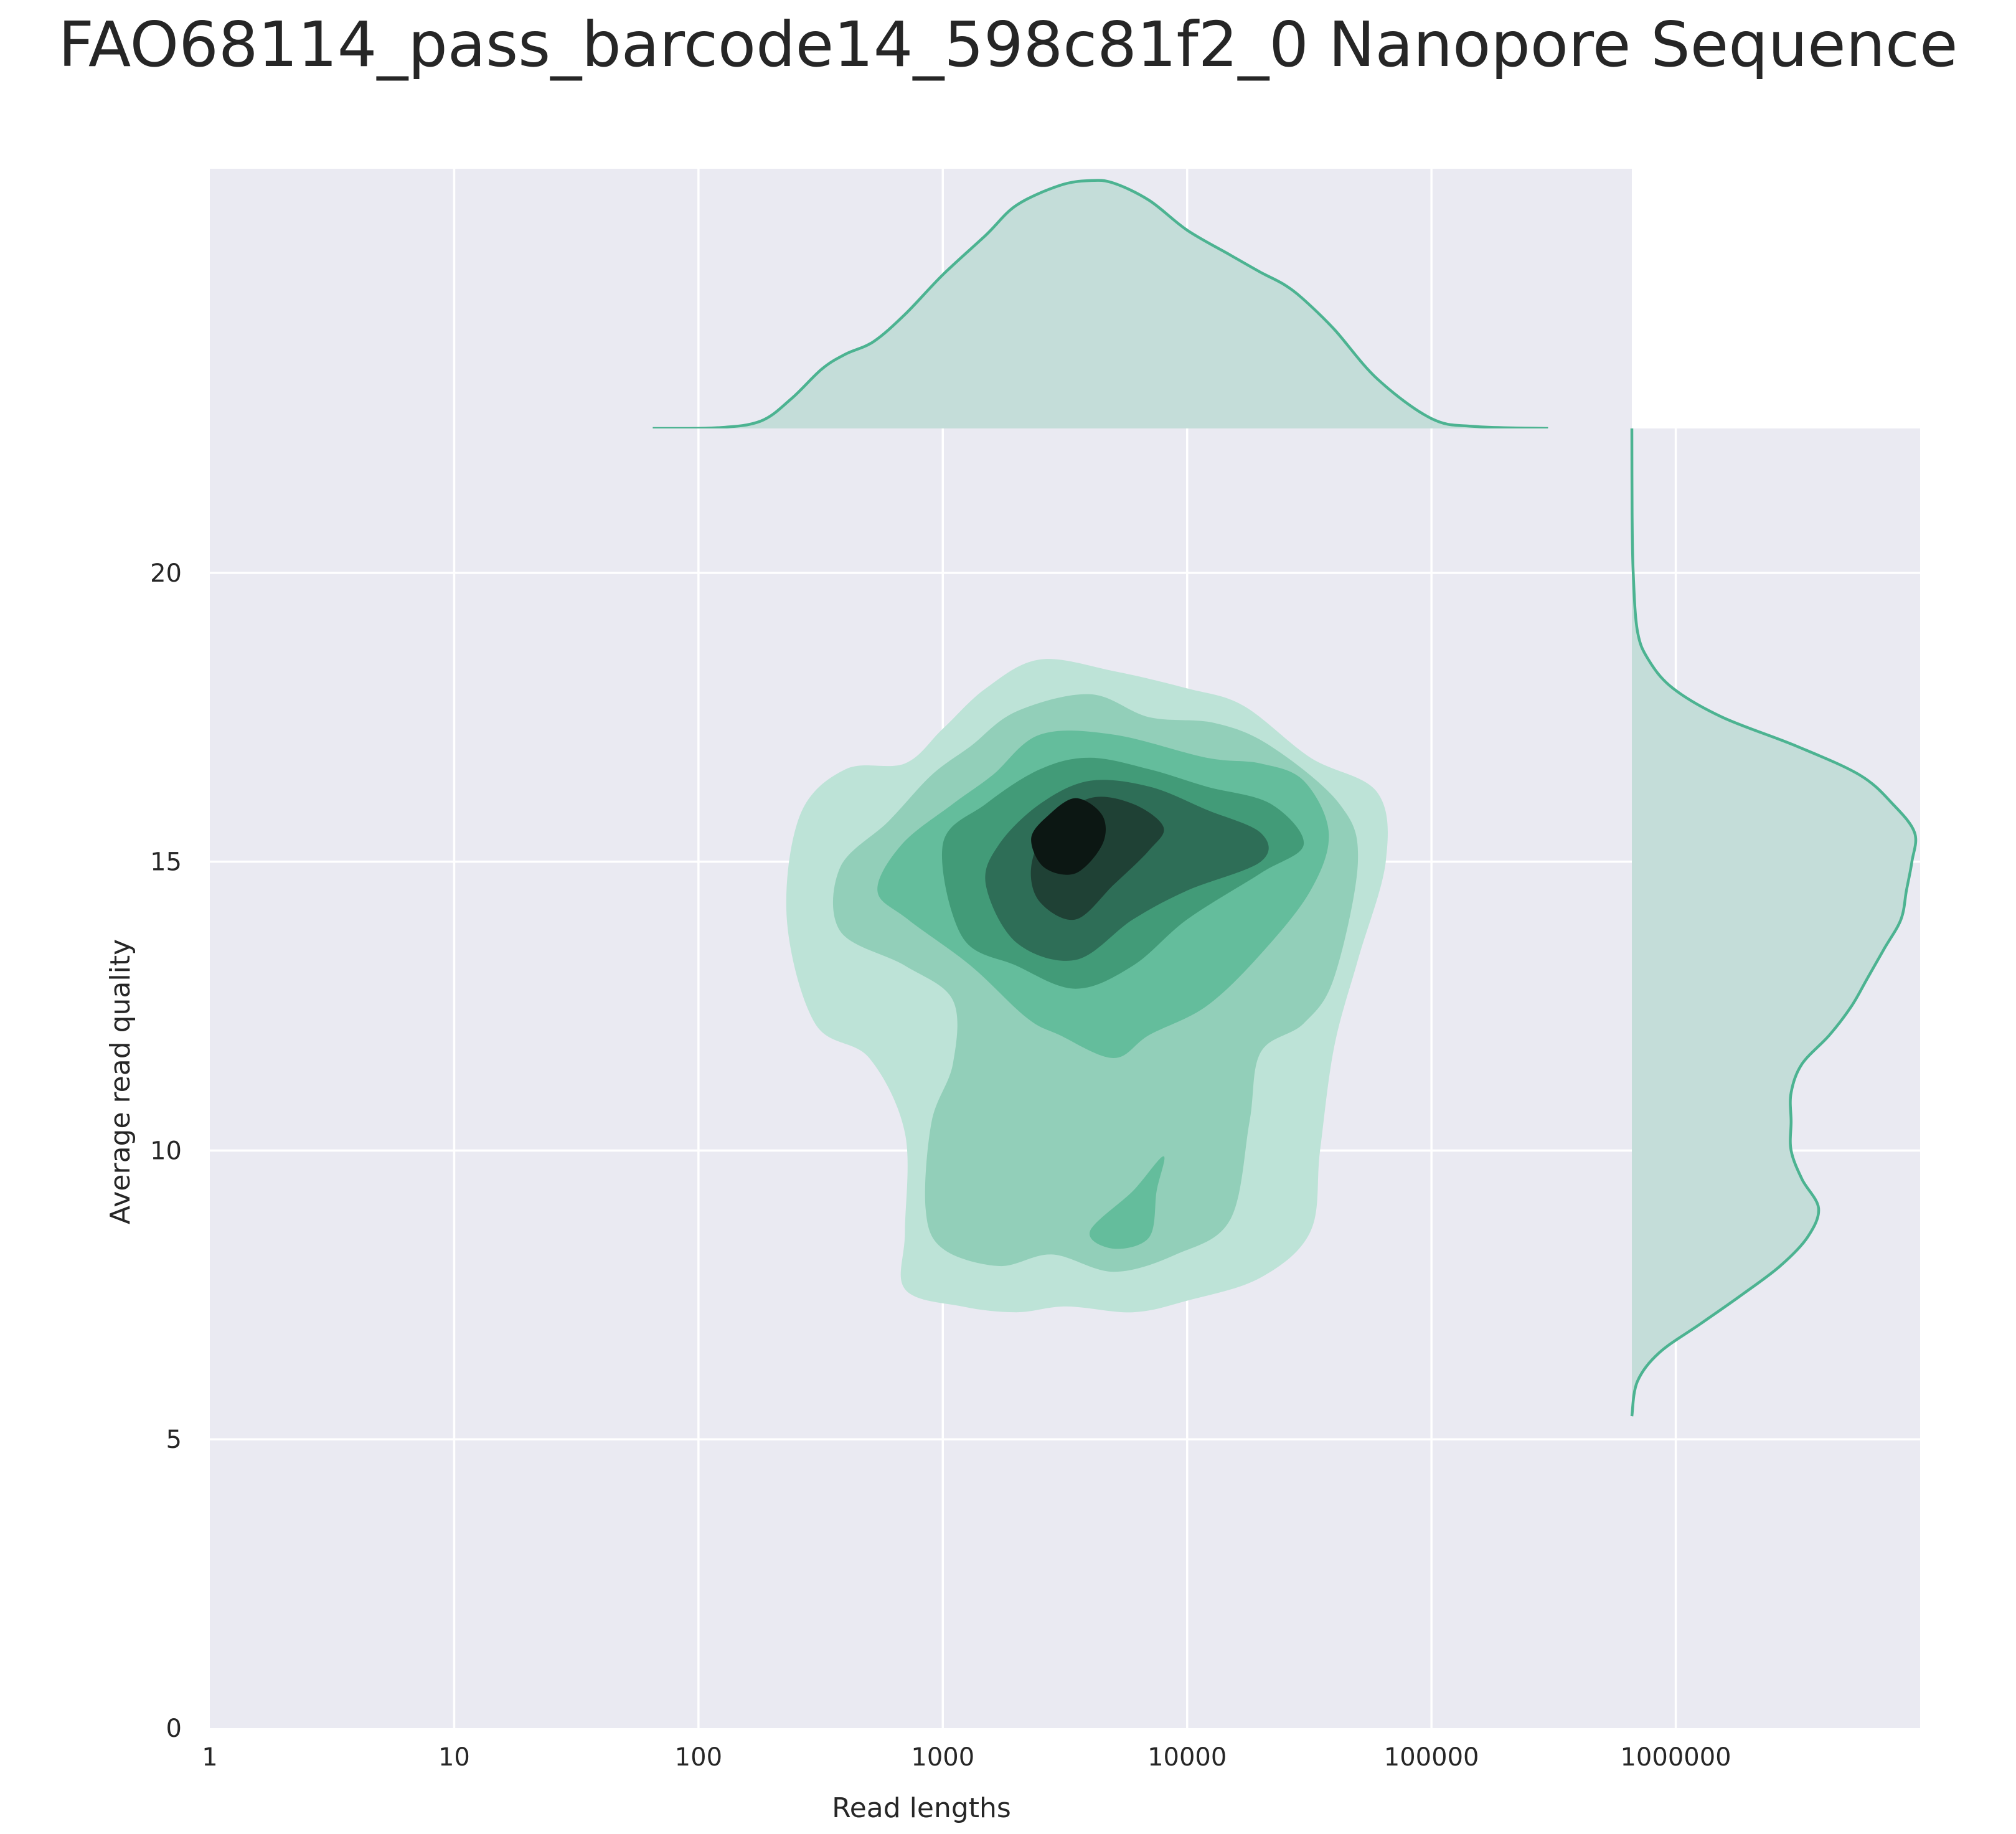 The image size is (2016, 1834). What do you see at coordinates (166, 862) in the screenshot?
I see `y-tick-label-3: 15` at bounding box center [166, 862].